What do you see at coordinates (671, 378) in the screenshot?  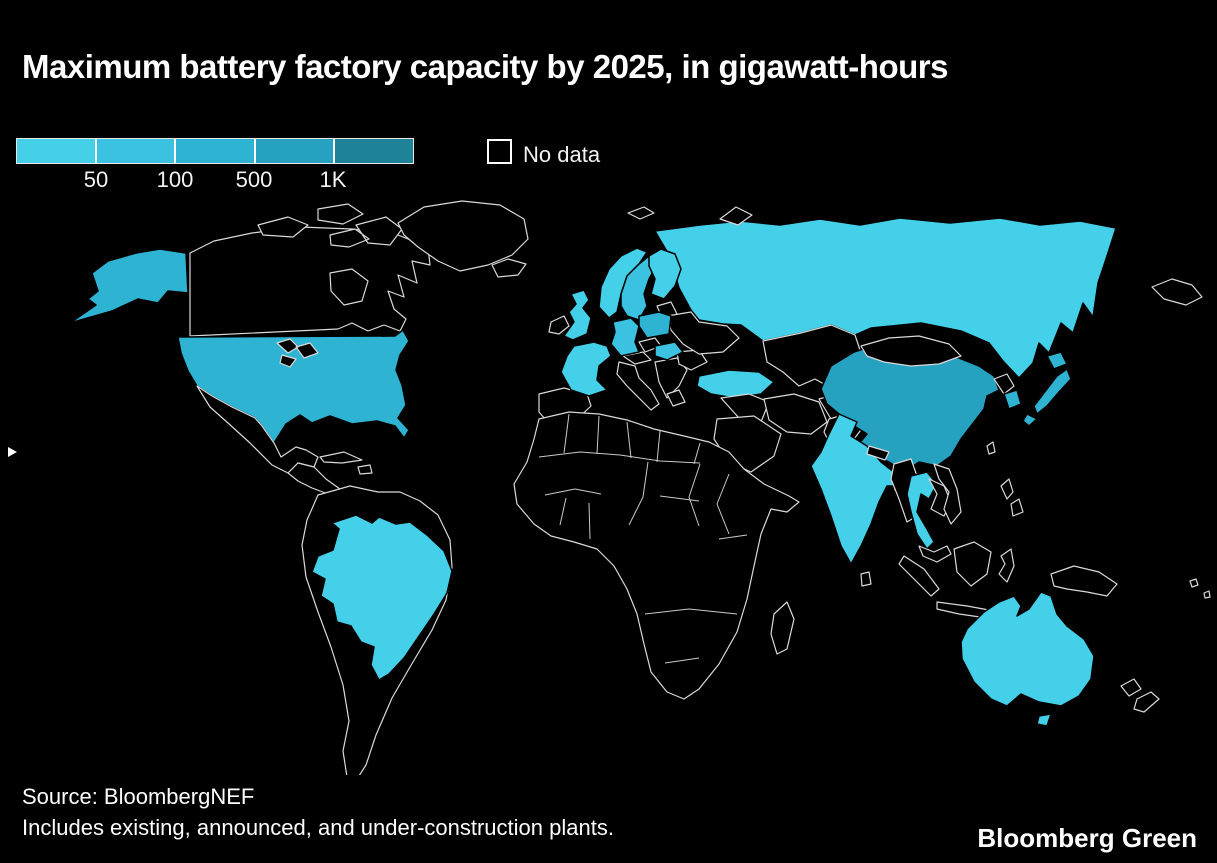 I see `country-balkans` at bounding box center [671, 378].